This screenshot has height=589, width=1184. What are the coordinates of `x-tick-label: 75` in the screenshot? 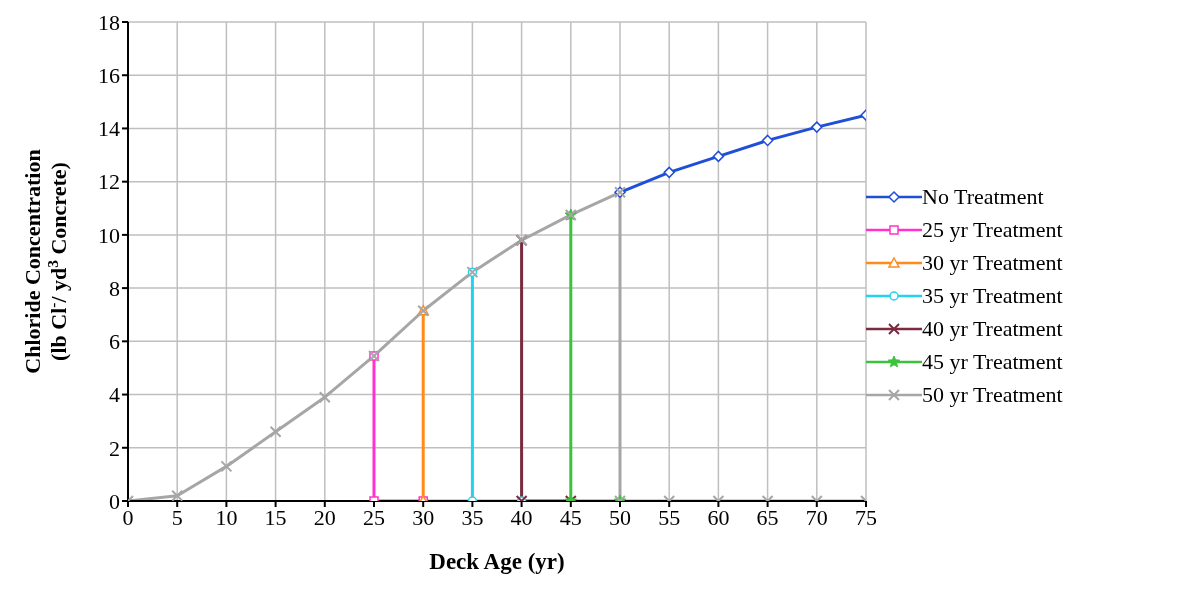 It's located at (866, 517).